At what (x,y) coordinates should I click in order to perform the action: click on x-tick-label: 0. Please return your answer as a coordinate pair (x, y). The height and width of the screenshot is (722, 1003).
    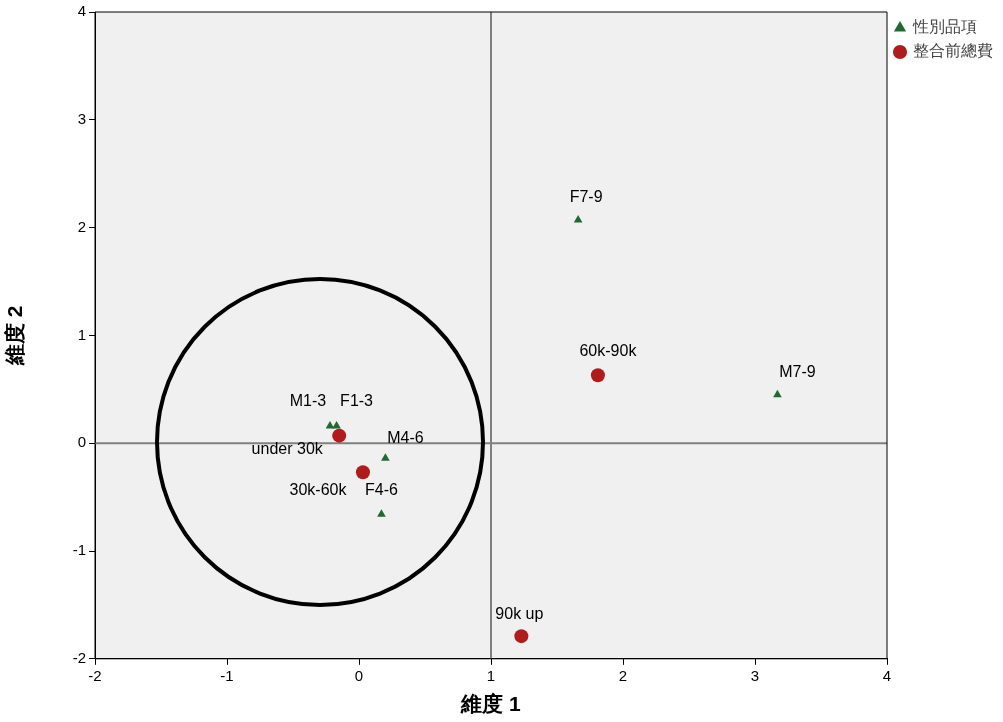
    Looking at the image, I should click on (359, 675).